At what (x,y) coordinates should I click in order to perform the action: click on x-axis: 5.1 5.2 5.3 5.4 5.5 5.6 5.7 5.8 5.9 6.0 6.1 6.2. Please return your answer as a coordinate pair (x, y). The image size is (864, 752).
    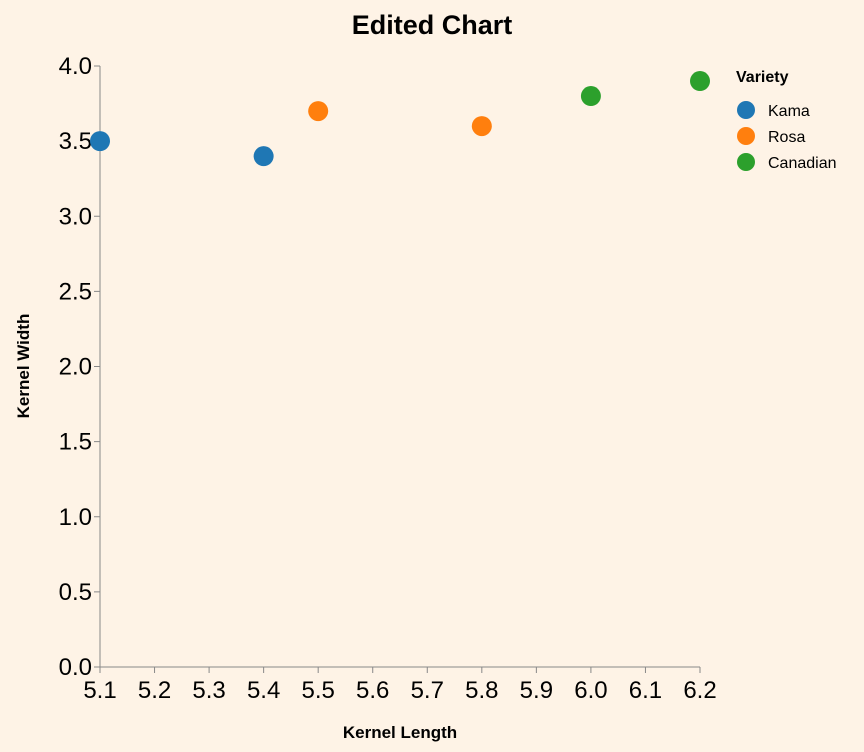
    Looking at the image, I should click on (400, 685).